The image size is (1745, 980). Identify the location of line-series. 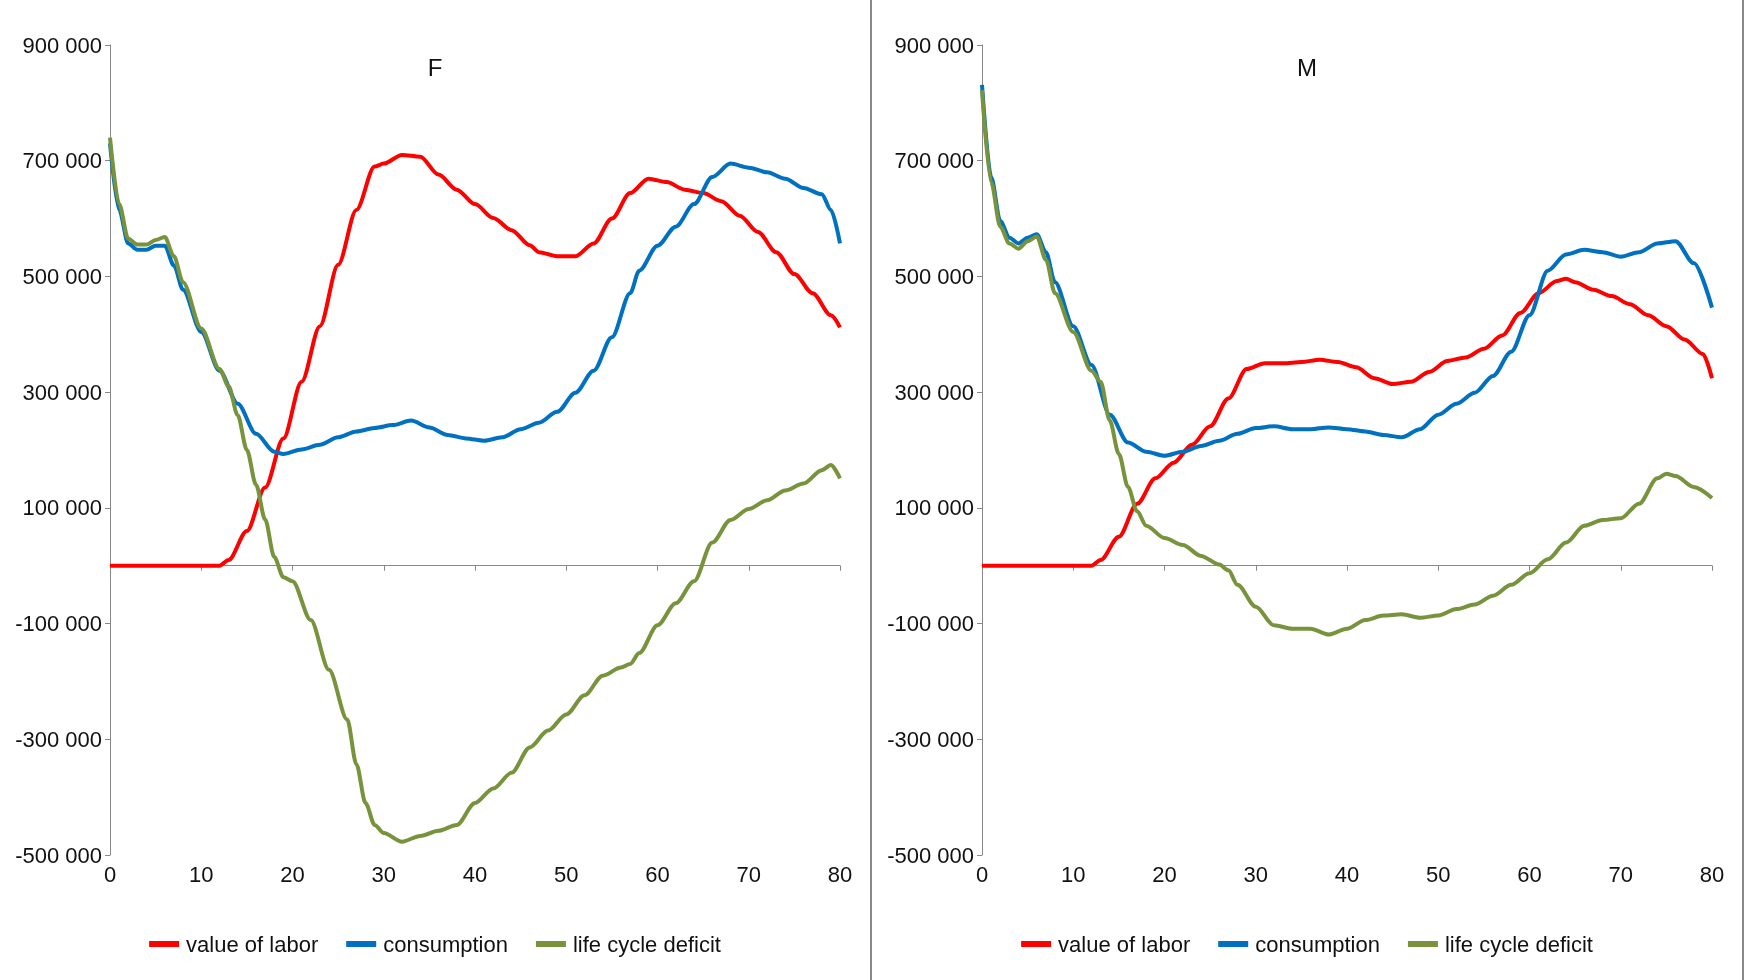
(1347, 422).